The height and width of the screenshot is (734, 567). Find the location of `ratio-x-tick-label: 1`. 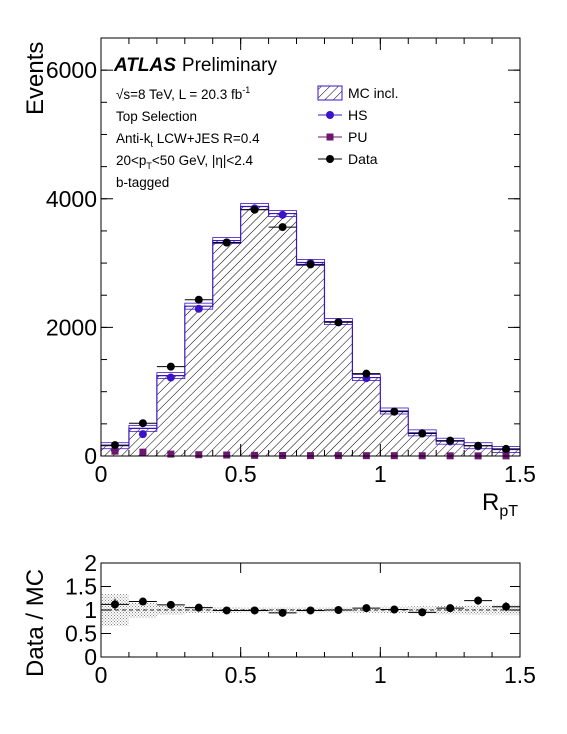

ratio-x-tick-label: 1 is located at coordinates (380, 675).